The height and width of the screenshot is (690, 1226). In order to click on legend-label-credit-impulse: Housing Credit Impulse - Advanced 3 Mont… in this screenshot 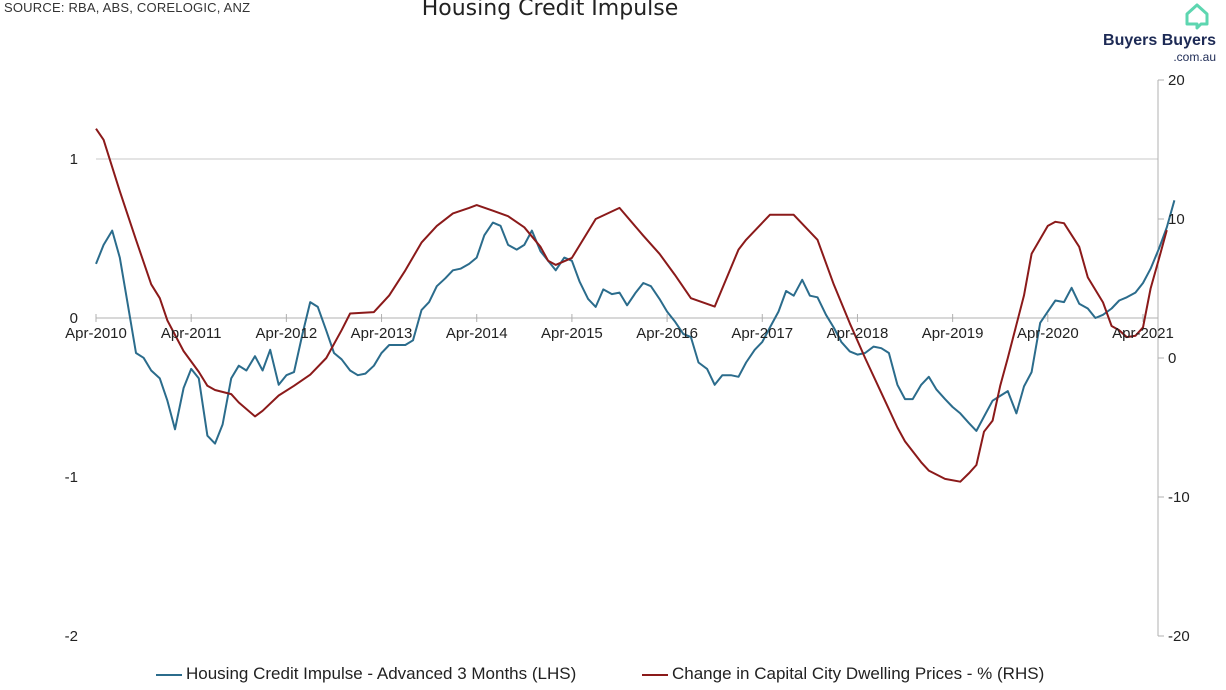, I will do `click(381, 673)`.